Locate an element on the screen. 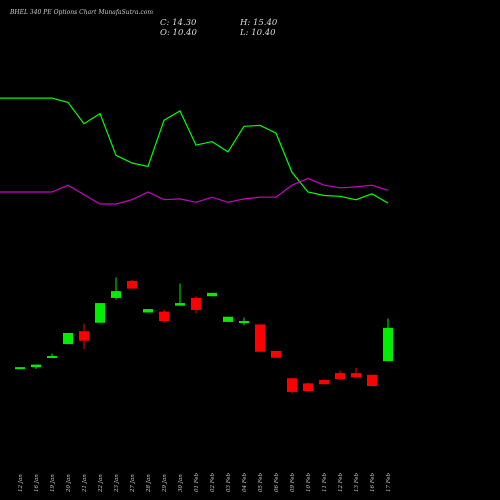 This screenshot has width=500, height=500. x-tick-label: 09 Feb is located at coordinates (293, 482).